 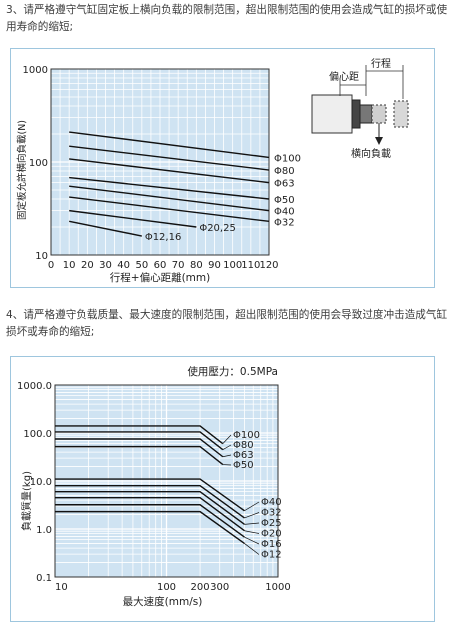 I want to click on x-tick-label: 110, so click(x=250, y=265).